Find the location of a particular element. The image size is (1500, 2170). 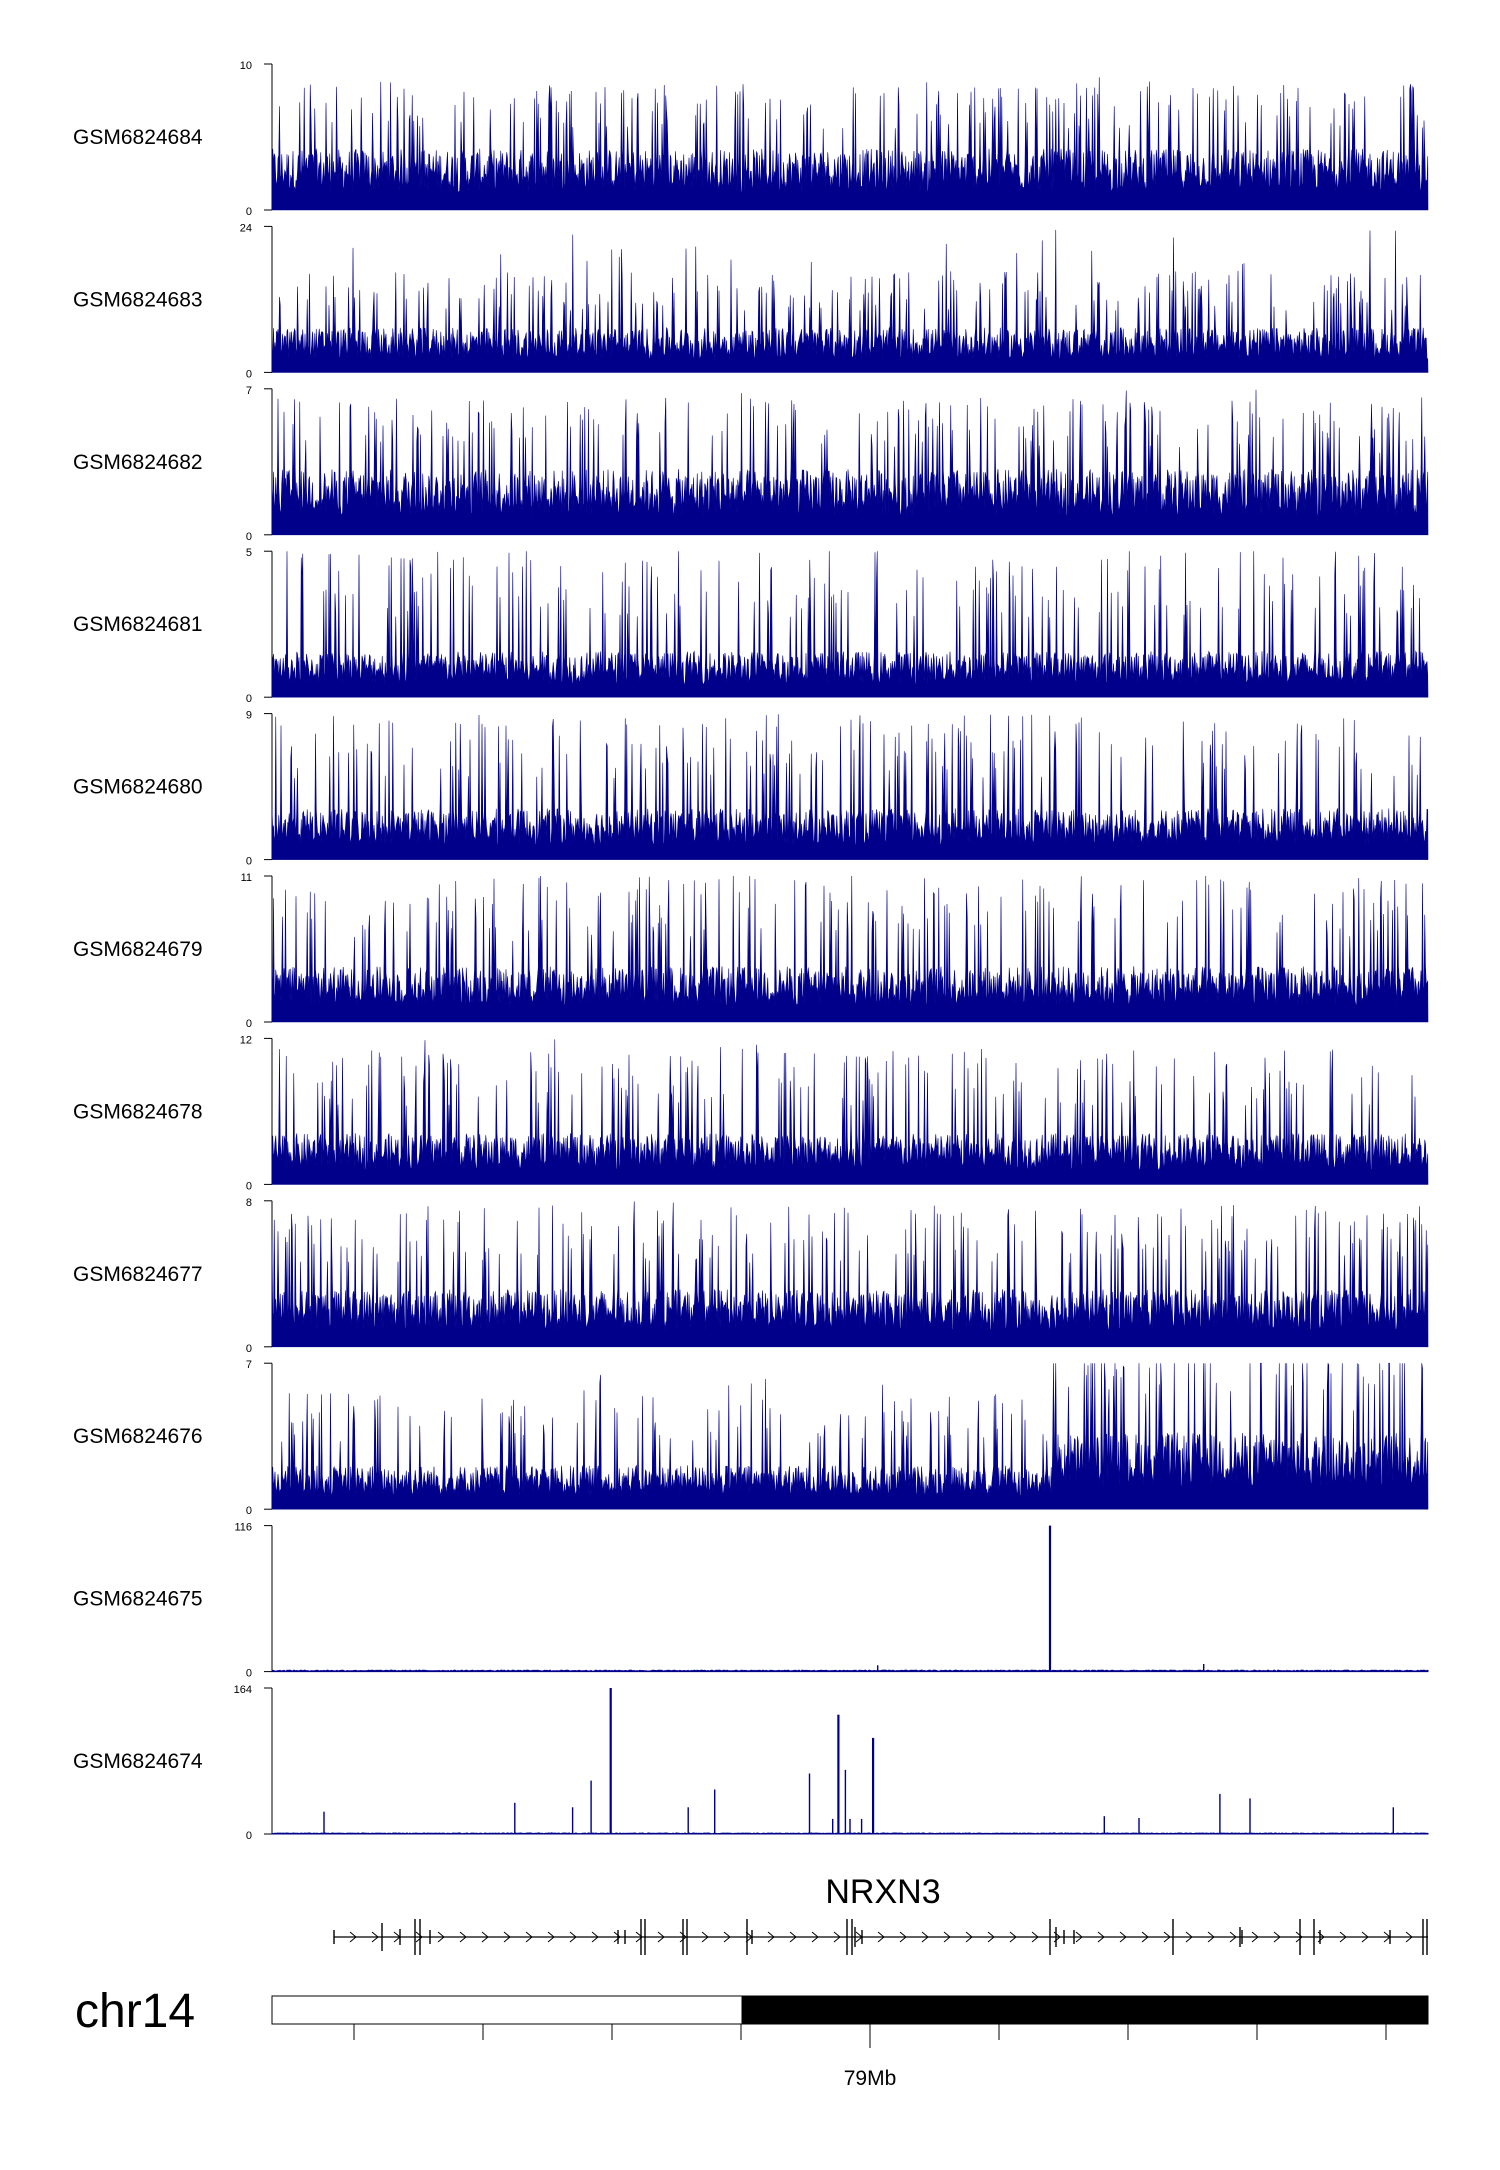

y-max-tick-label: 10 is located at coordinates (246, 66).